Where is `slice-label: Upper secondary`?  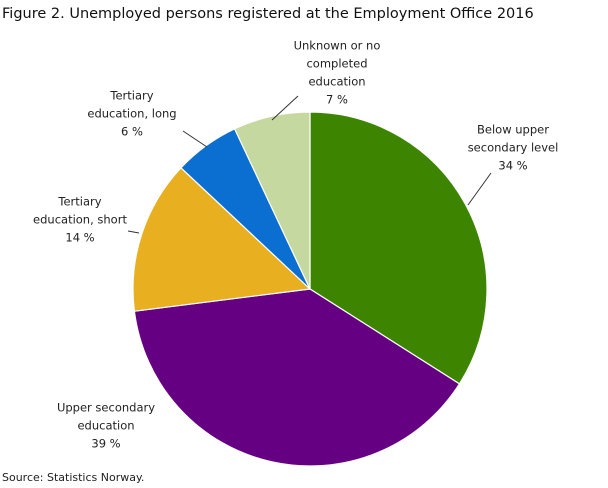 slice-label: Upper secondary is located at coordinates (106, 408).